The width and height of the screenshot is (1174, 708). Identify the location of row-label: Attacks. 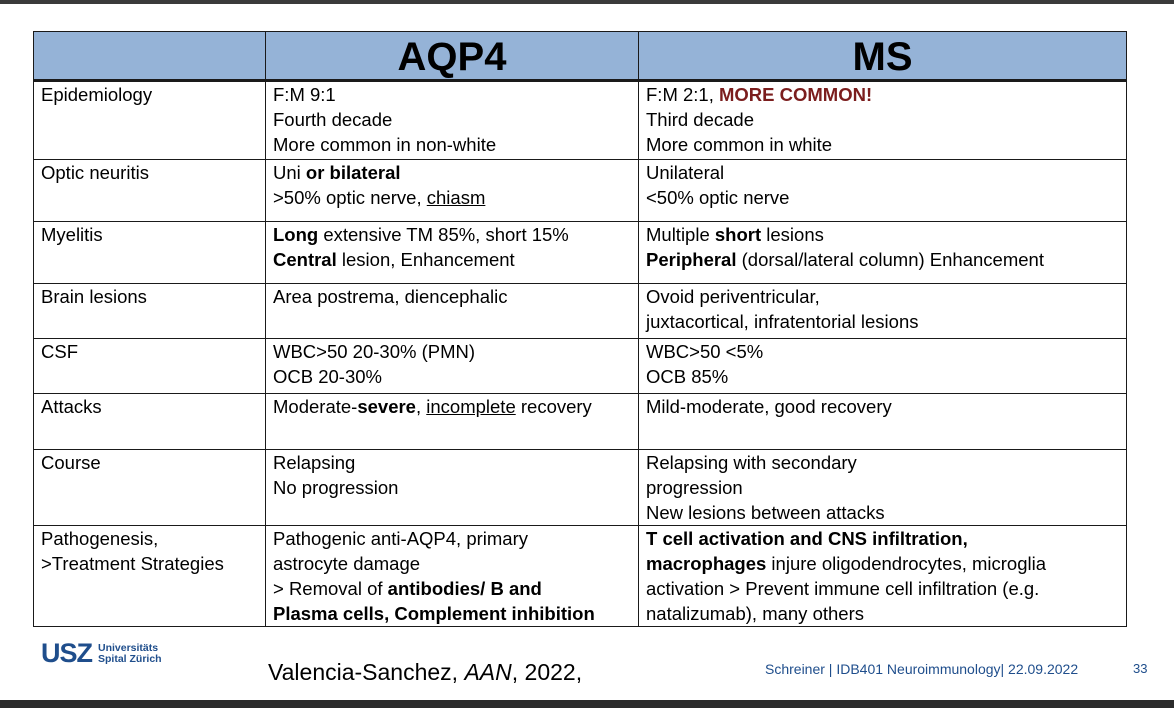
(149, 421).